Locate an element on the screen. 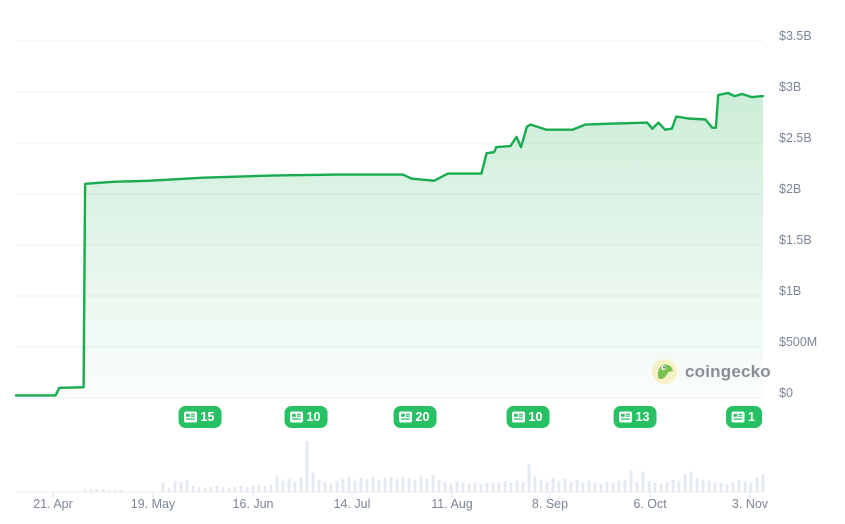  event-badge: 13 is located at coordinates (635, 417).